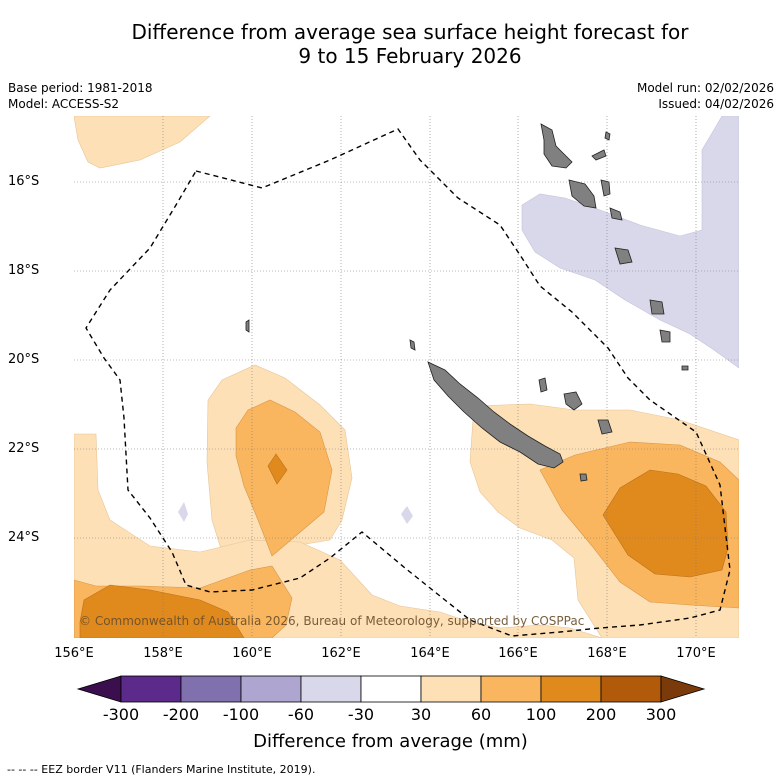 This screenshot has width=781, height=781. Describe the element at coordinates (181, 714) in the screenshot. I see `colorbar-tick-minus-200: -200` at that location.